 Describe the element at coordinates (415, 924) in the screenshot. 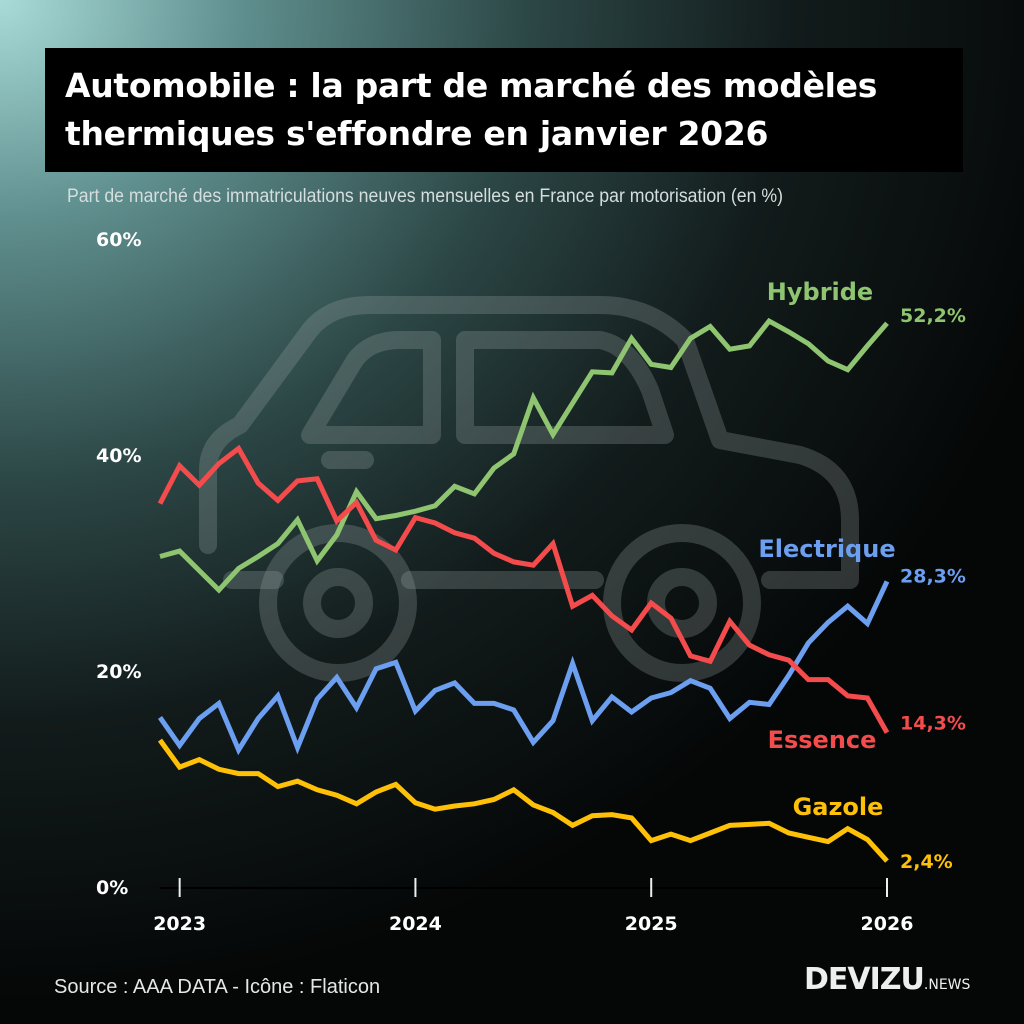

I see `x-tick-label: 2024` at that location.